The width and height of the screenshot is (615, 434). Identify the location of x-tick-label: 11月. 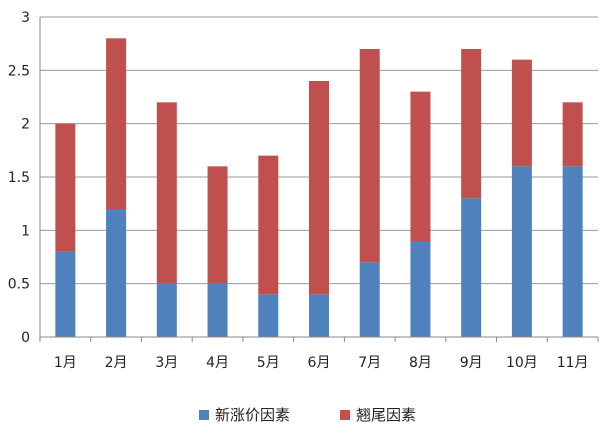
(573, 363).